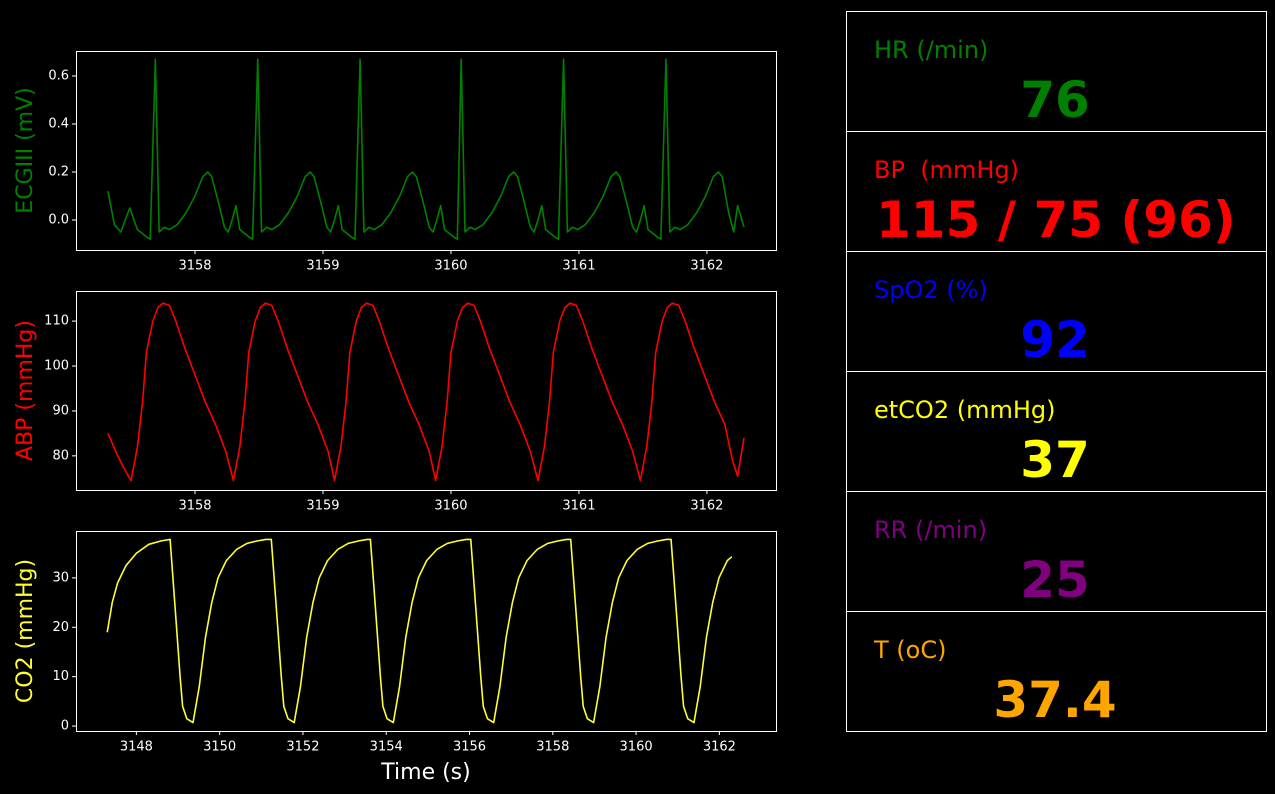 The height and width of the screenshot is (794, 1275). What do you see at coordinates (25, 390) in the screenshot?
I see `y-axis-label: ABP (mmHg)` at bounding box center [25, 390].